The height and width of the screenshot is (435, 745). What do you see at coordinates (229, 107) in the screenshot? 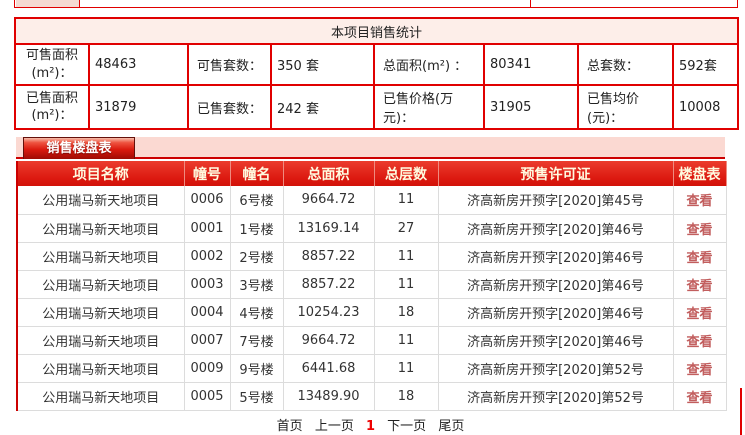
I see `stat-label-sold-units: 已售套数：` at bounding box center [229, 107].